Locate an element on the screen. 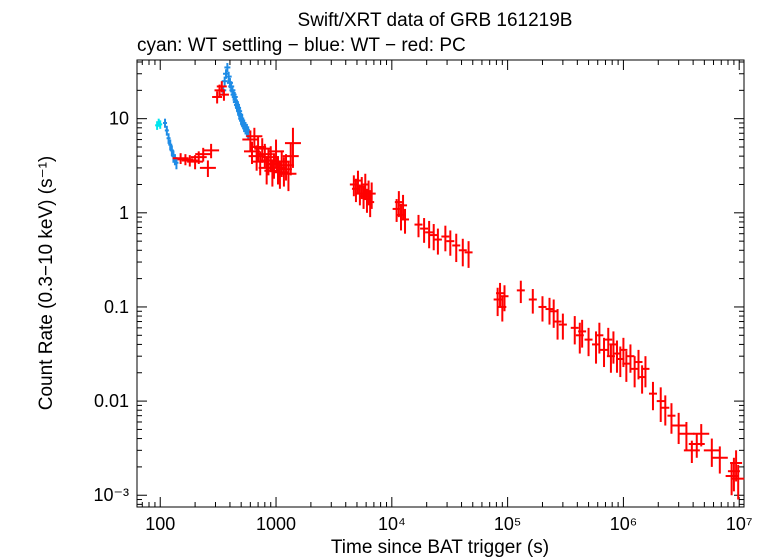  y-tick-label: 1 is located at coordinates (124, 213).